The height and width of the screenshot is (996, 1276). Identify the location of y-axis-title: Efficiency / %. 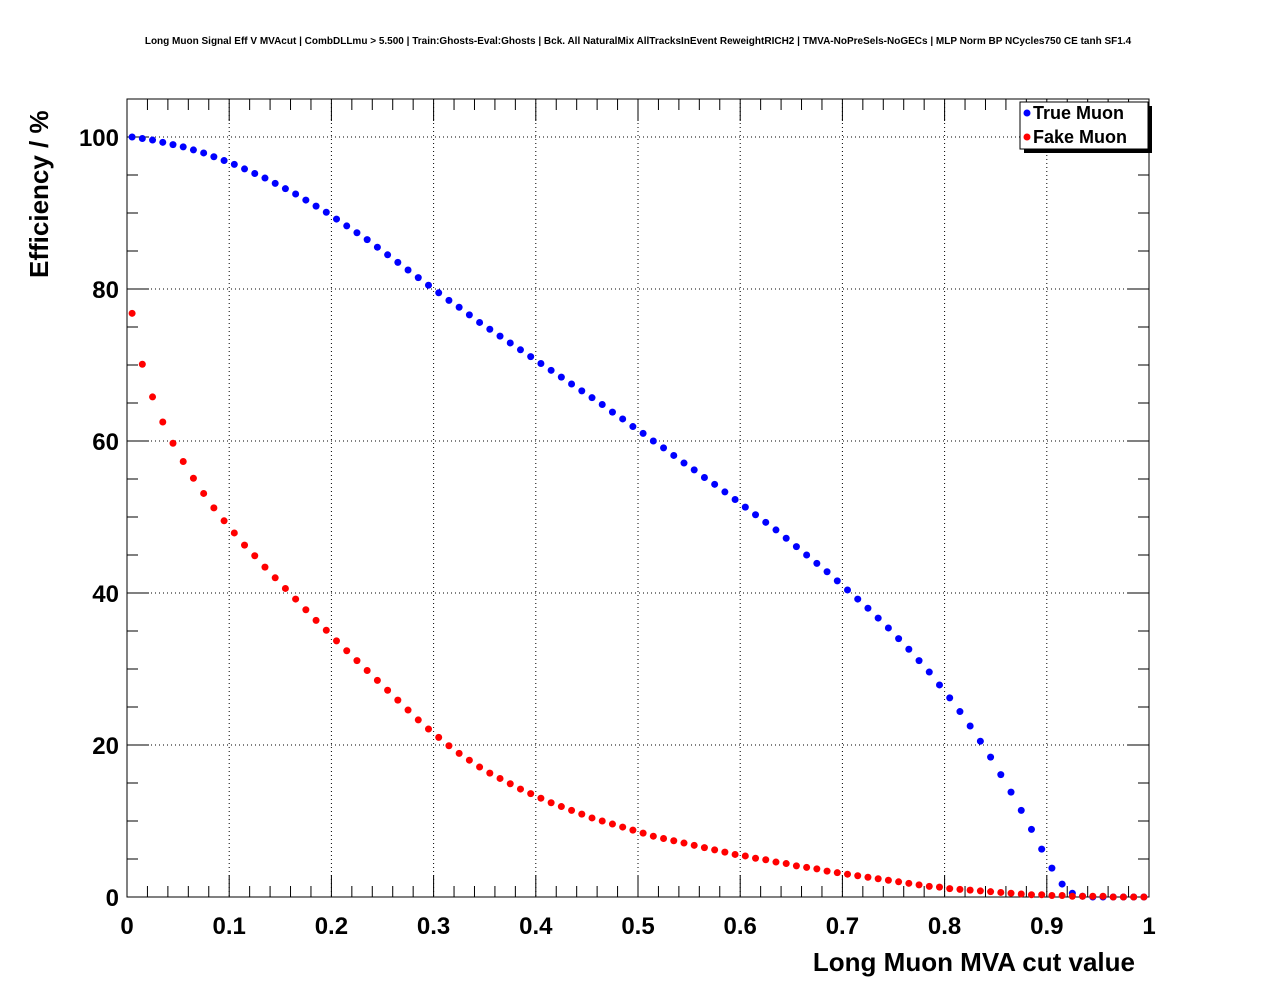
(39, 194).